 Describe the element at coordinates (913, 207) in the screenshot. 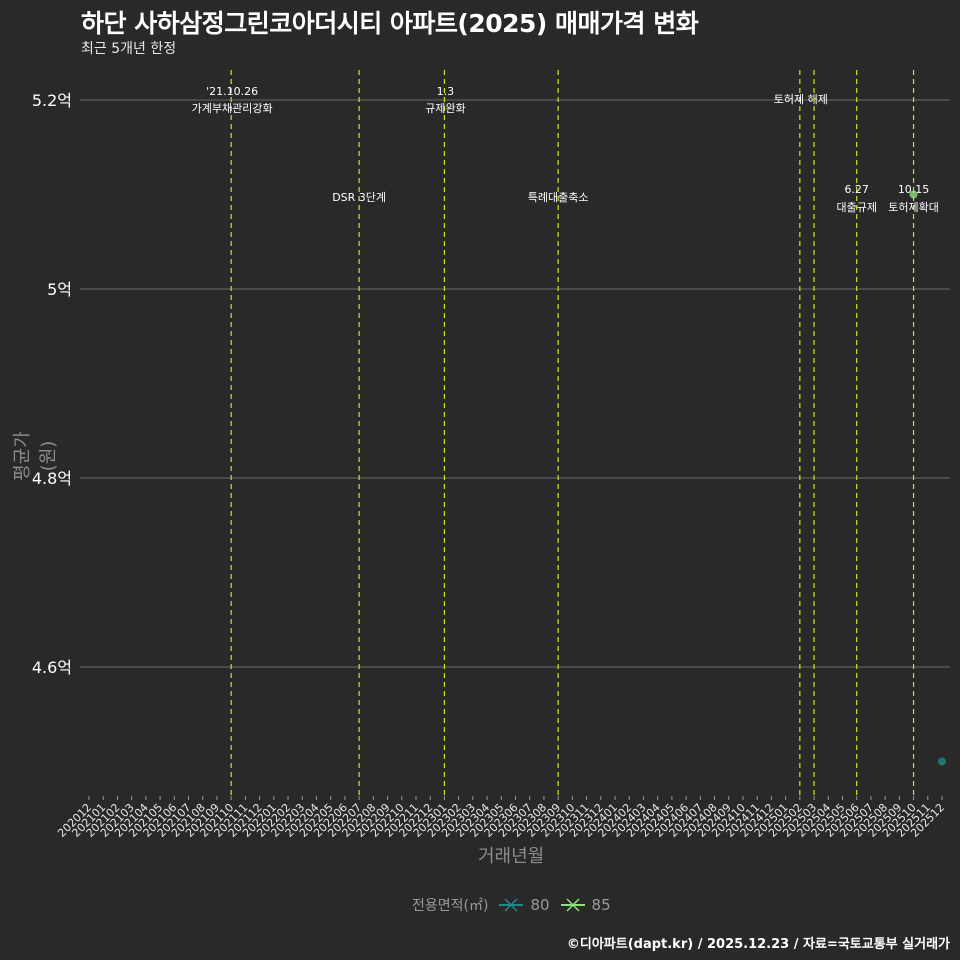

I see `event-label: 토허제확대` at that location.